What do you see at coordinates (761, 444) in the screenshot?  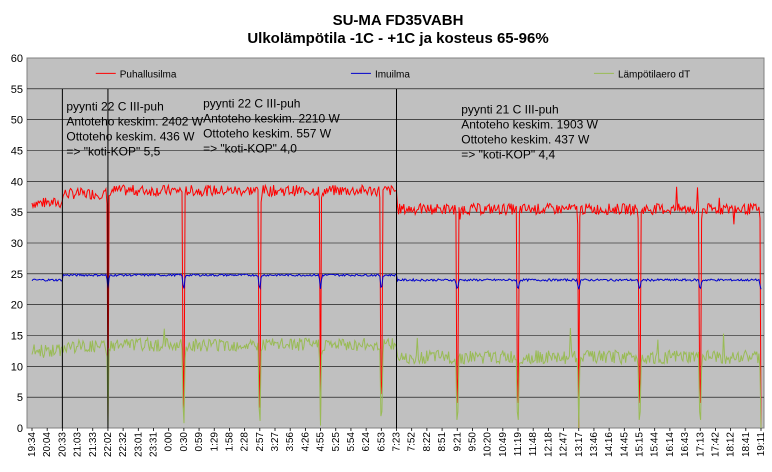 I see `x-tick-label: 19:11` at bounding box center [761, 444].